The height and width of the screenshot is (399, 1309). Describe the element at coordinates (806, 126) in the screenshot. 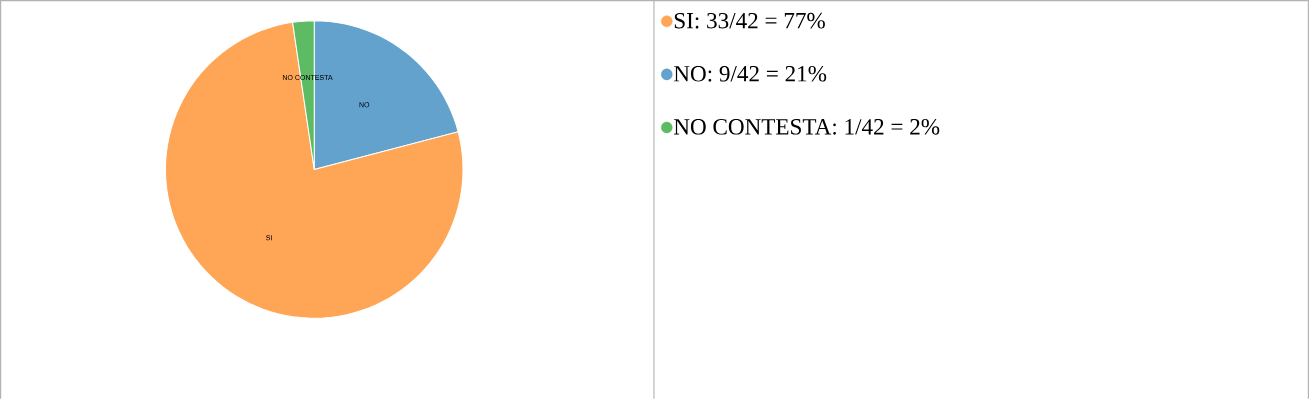

I see `legend-label: NO CONTESTA: 1/42 = 2%` at that location.